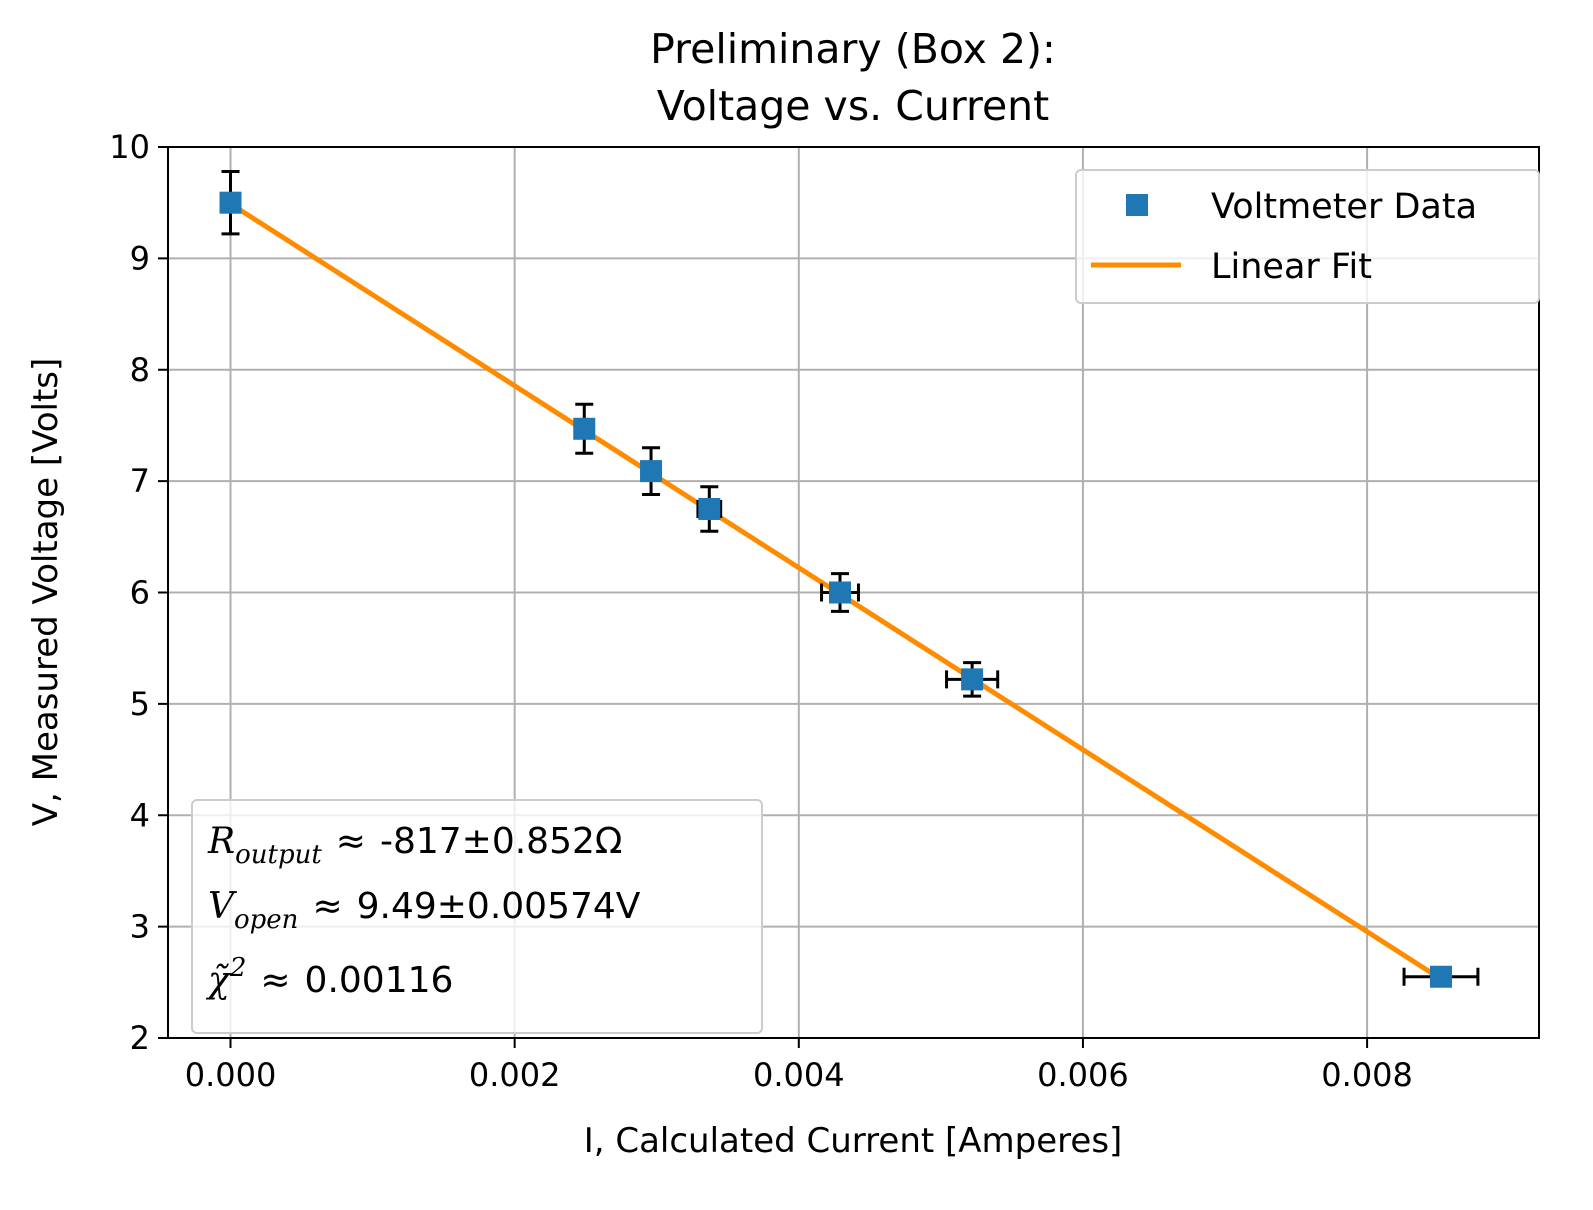  Describe the element at coordinates (853, 49) in the screenshot. I see `chart-title-line-1: Preliminary (Box 2):` at that location.